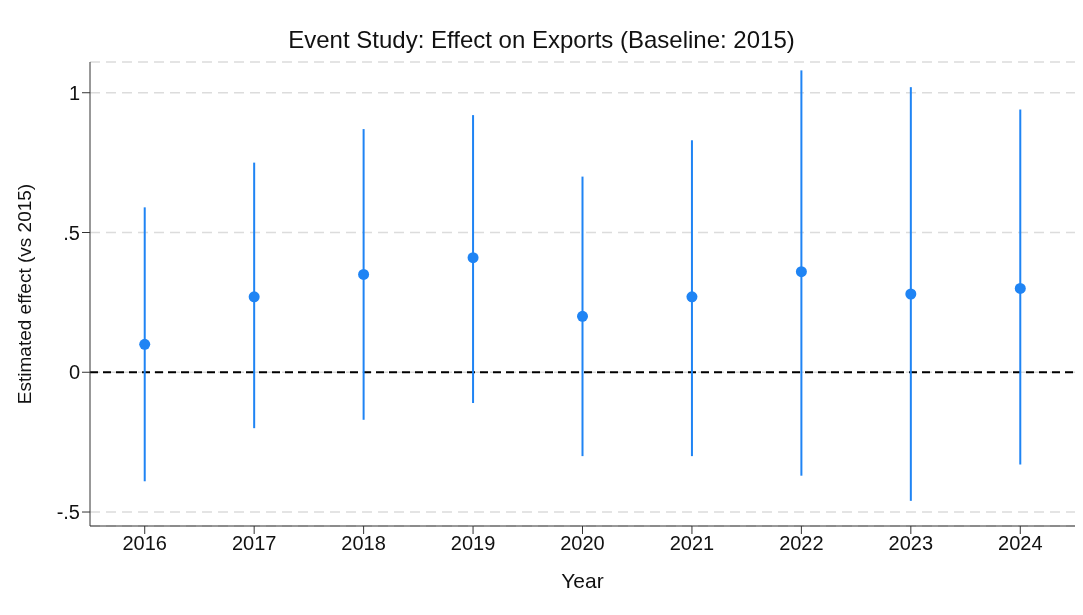 The image size is (1083, 615). I want to click on x-tick-label: 2022, so click(801, 543).